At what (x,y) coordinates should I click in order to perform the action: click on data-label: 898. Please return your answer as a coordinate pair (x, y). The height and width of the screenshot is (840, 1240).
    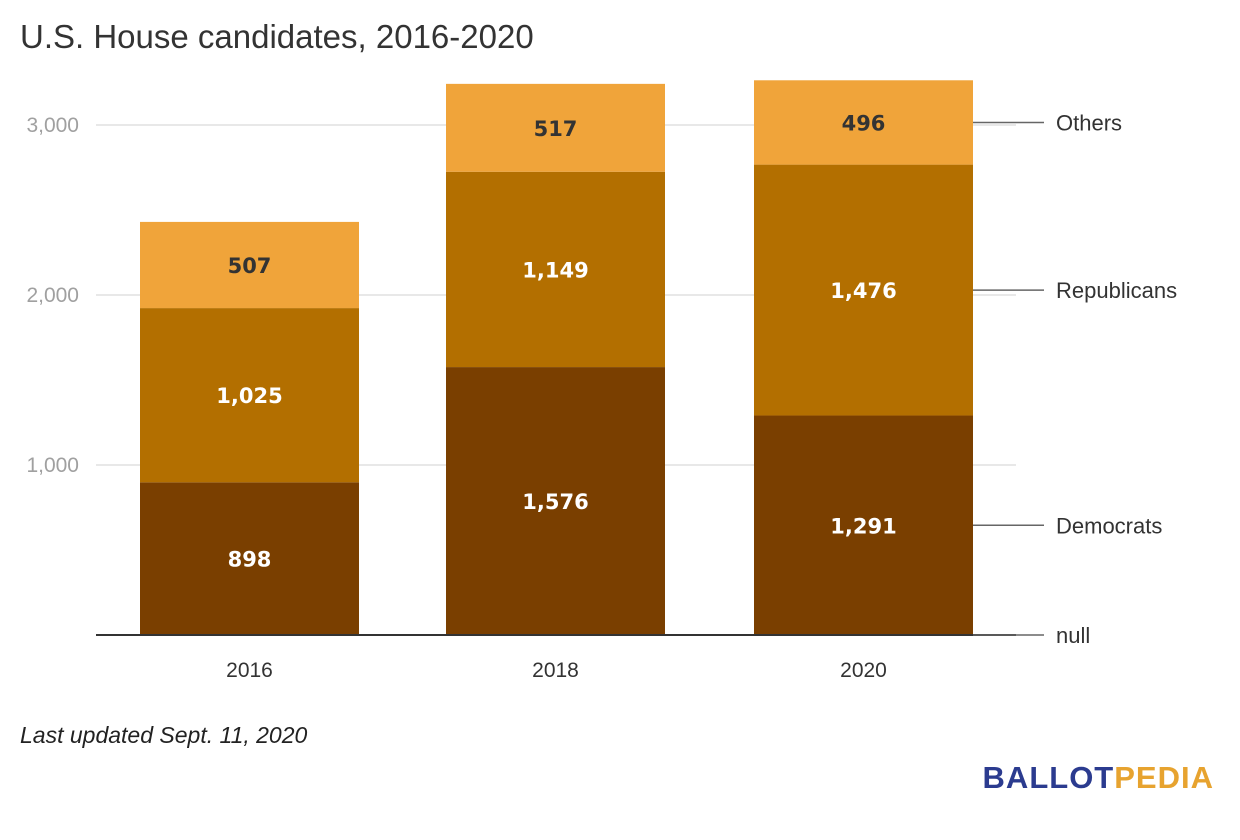
    Looking at the image, I should click on (250, 560).